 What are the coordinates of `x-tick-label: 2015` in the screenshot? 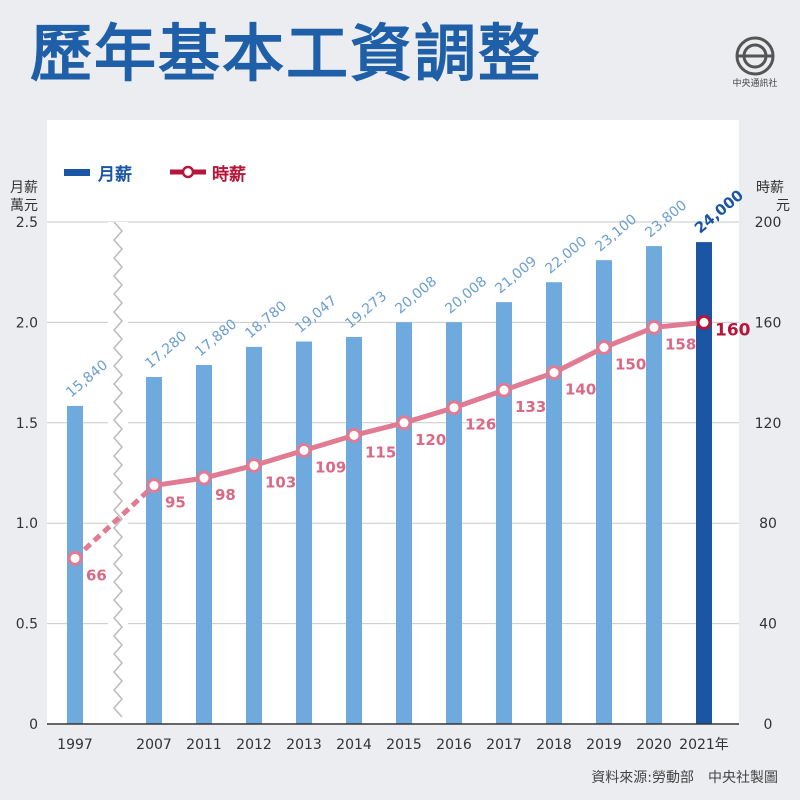 It's located at (404, 745).